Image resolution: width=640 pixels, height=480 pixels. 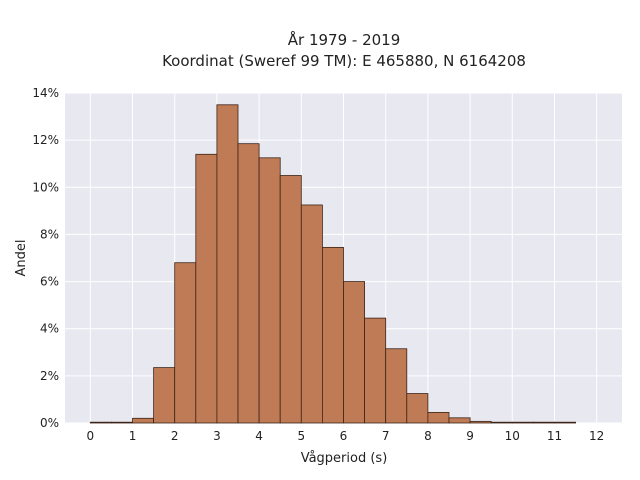 I want to click on chart-title-line-1: År 1979 - 2019, so click(x=344, y=39).